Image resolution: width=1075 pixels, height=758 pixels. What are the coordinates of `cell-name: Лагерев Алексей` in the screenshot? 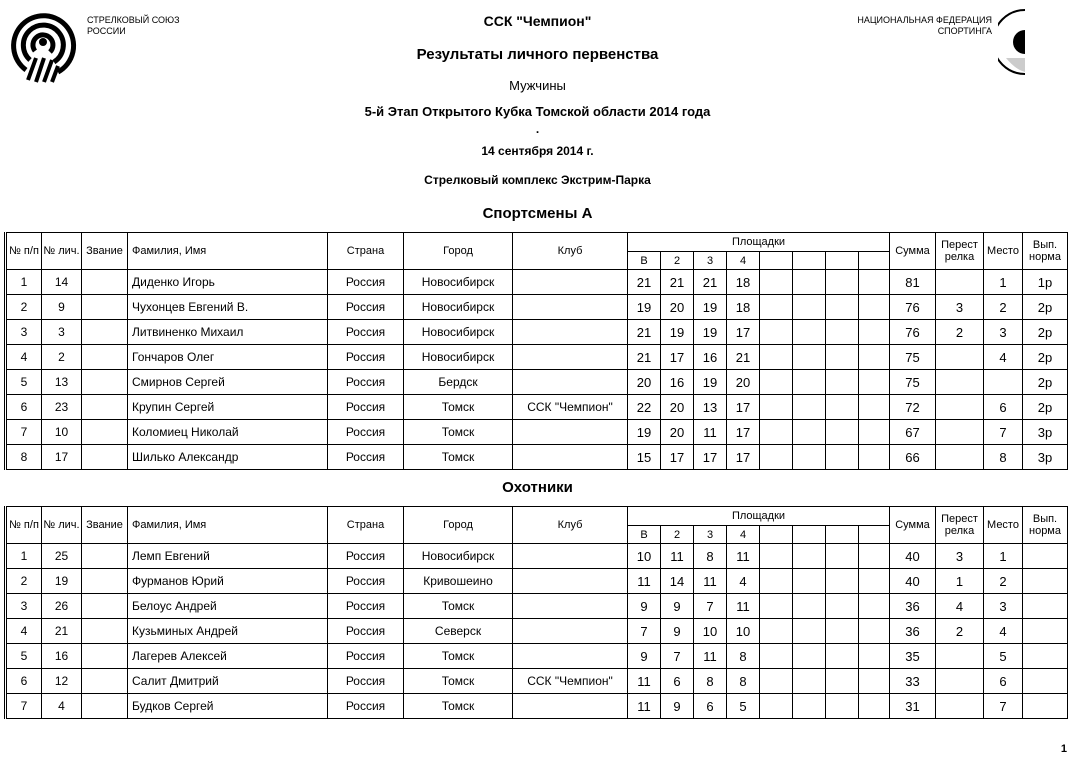 It's located at (227, 656).